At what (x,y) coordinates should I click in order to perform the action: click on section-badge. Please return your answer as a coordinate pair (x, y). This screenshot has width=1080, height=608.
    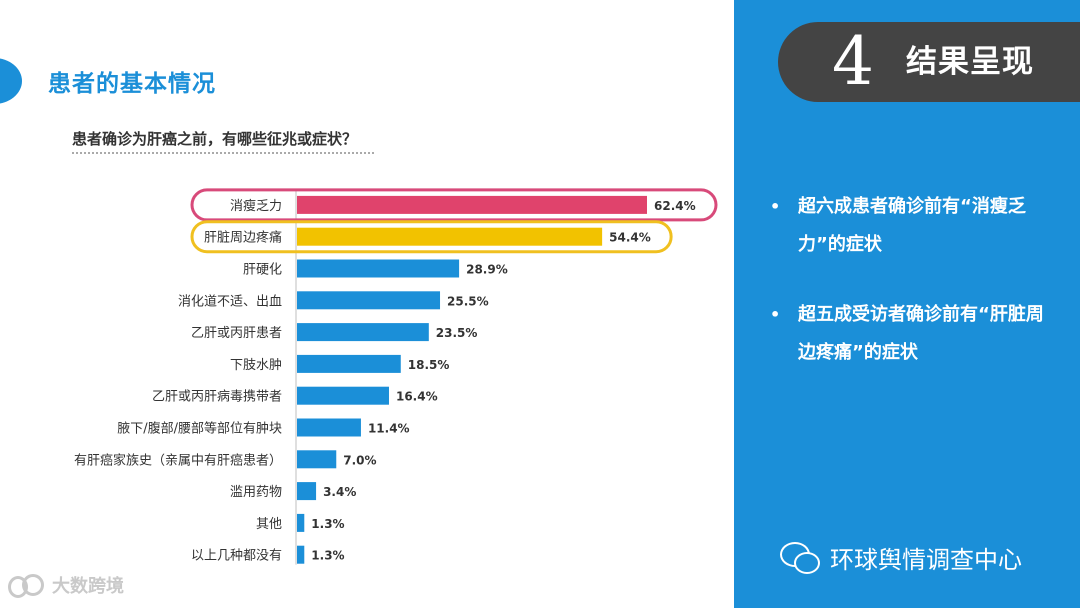
    Looking at the image, I should click on (929, 62).